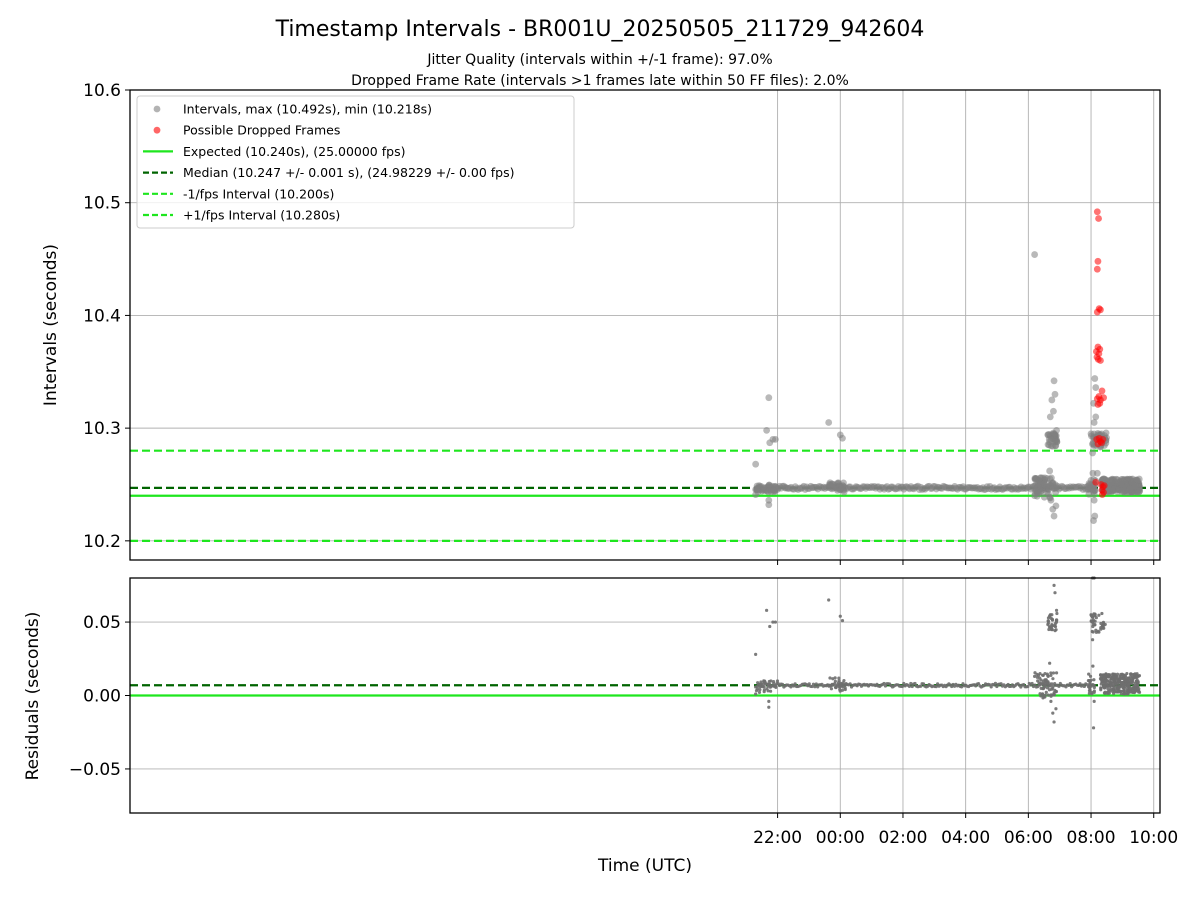 This screenshot has height=900, width=1200. What do you see at coordinates (99, 696) in the screenshot?
I see `residuals-y-ticks: −0.05 0.00 0.05` at bounding box center [99, 696].